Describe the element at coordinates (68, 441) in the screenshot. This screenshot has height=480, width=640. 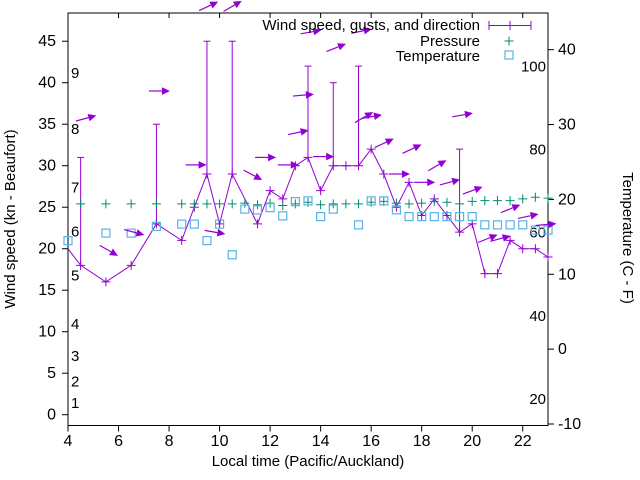
I see `x-tick-label: 4` at that location.